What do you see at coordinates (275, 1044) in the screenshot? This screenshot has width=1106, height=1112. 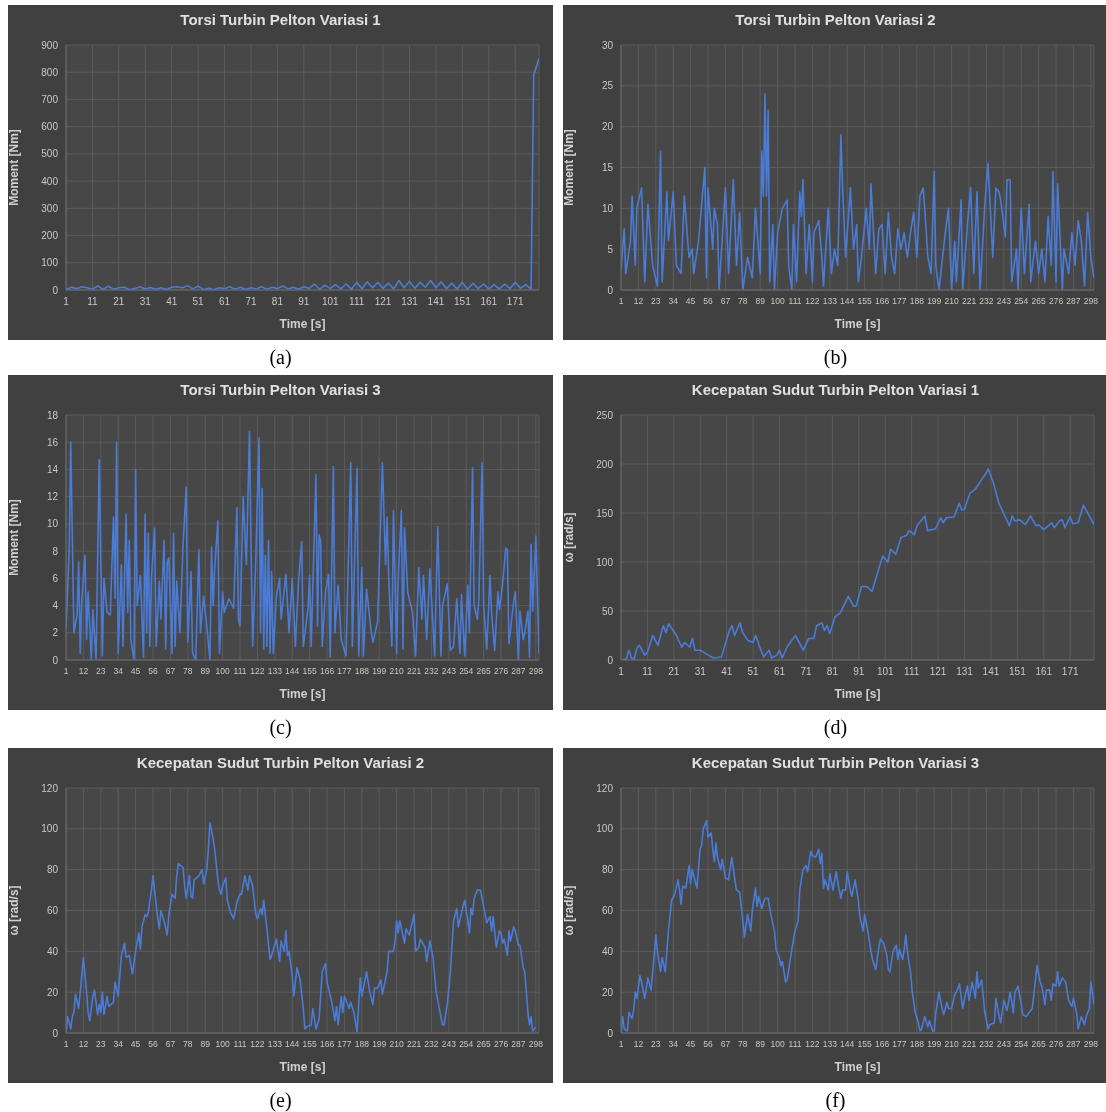 I see `x-tick-label: 133` at bounding box center [275, 1044].